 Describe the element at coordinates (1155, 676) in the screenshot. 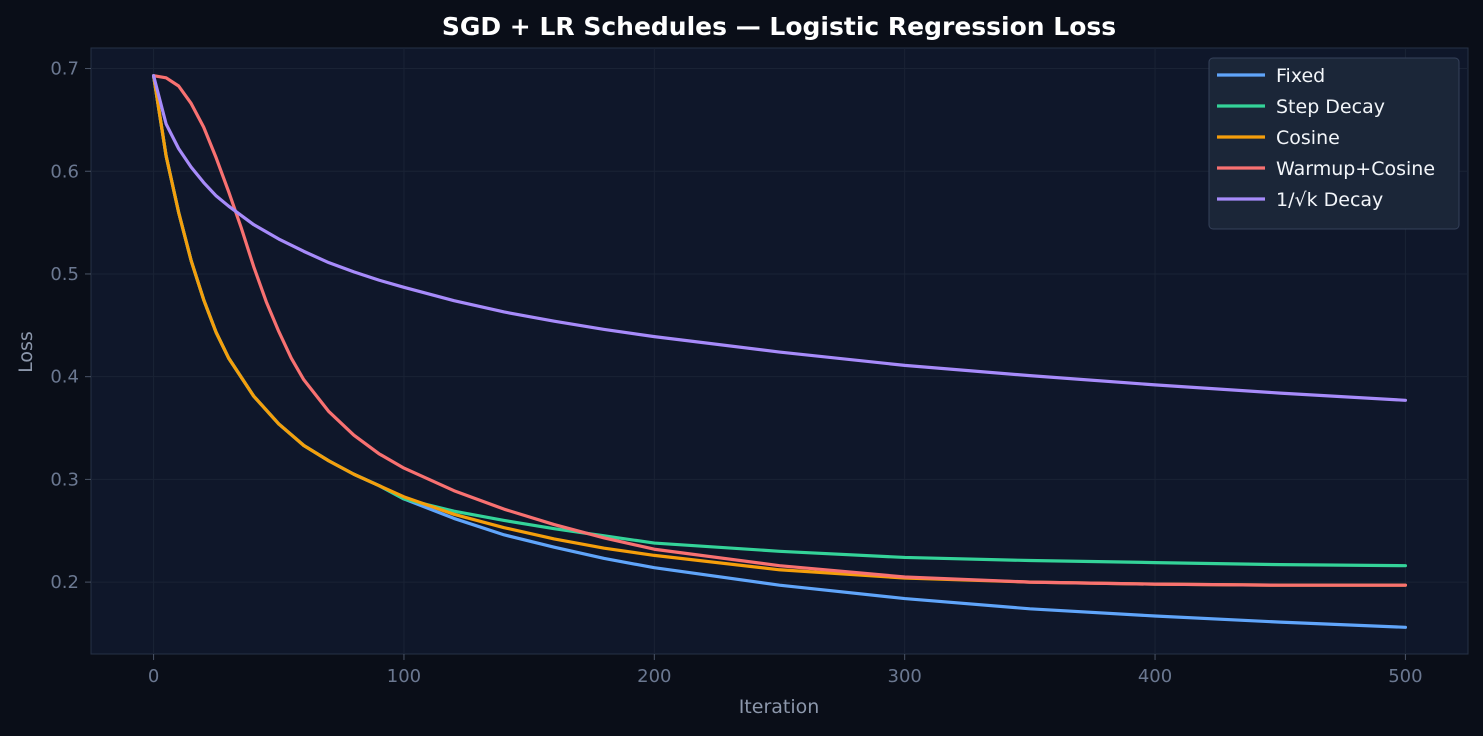

I see `x-tick-label: 400` at that location.